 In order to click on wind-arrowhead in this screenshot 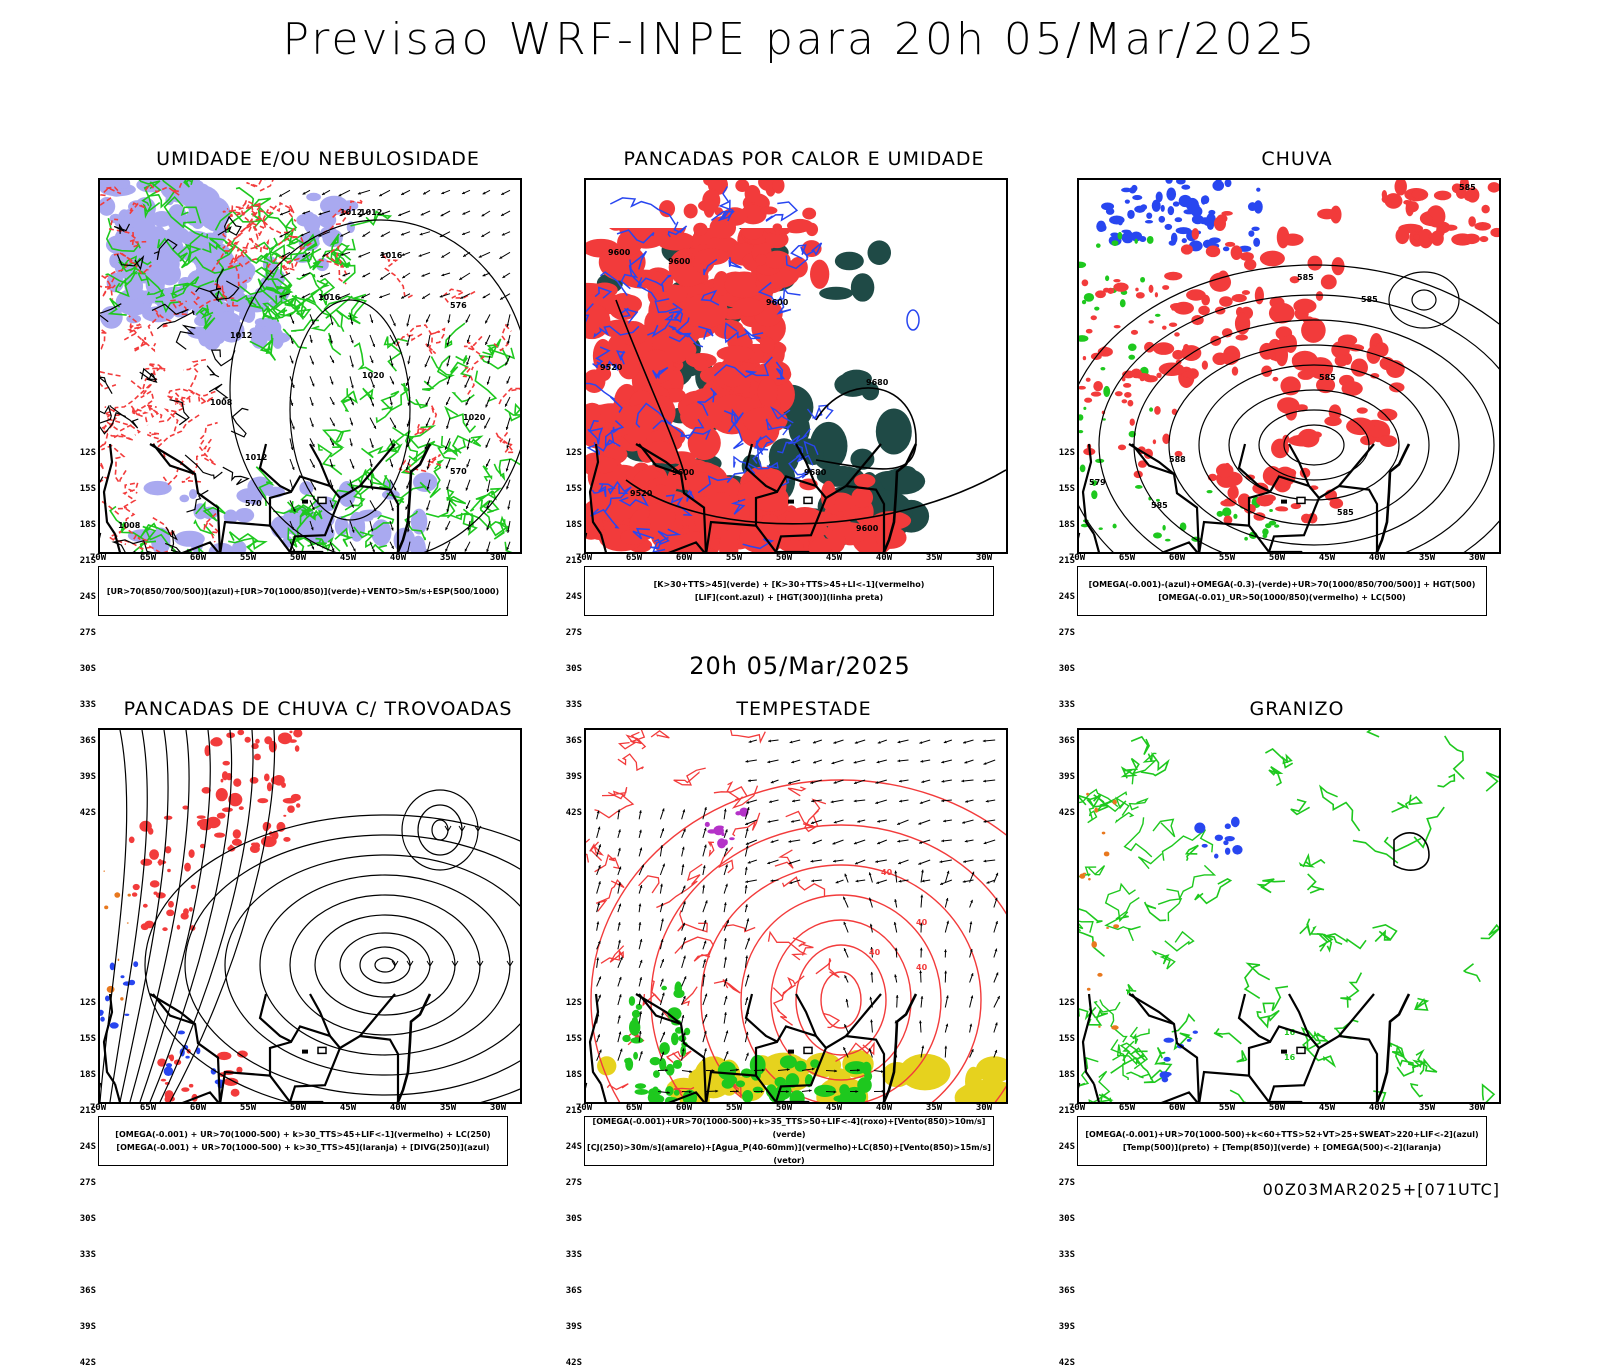, I will do `click(984, 740)`.